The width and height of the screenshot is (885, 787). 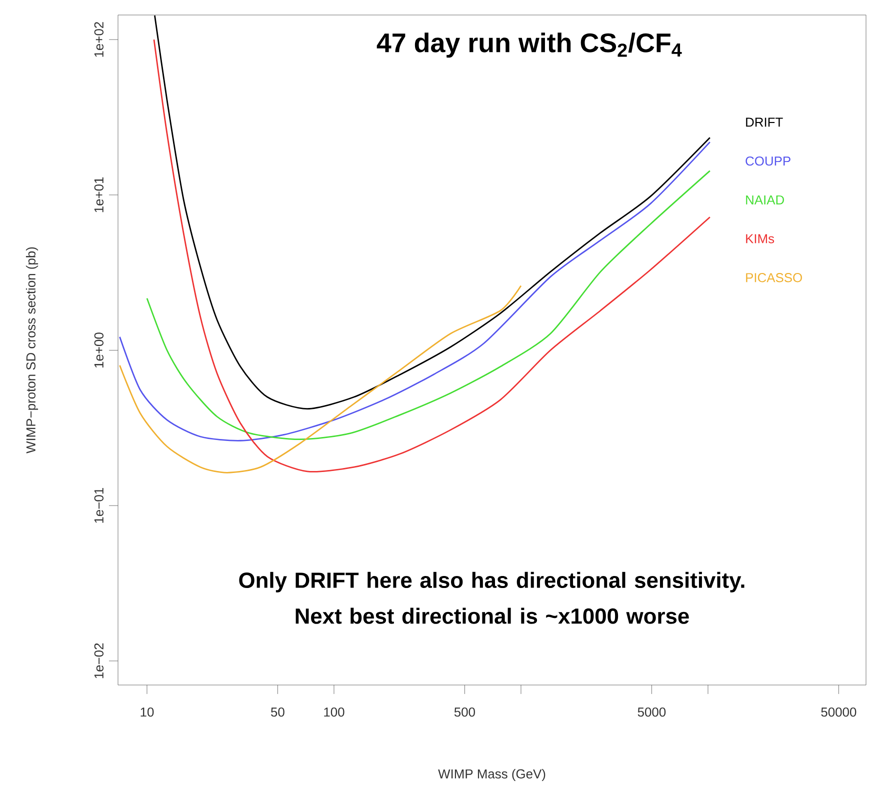 I want to click on x-tick-label: 50, so click(x=277, y=712).